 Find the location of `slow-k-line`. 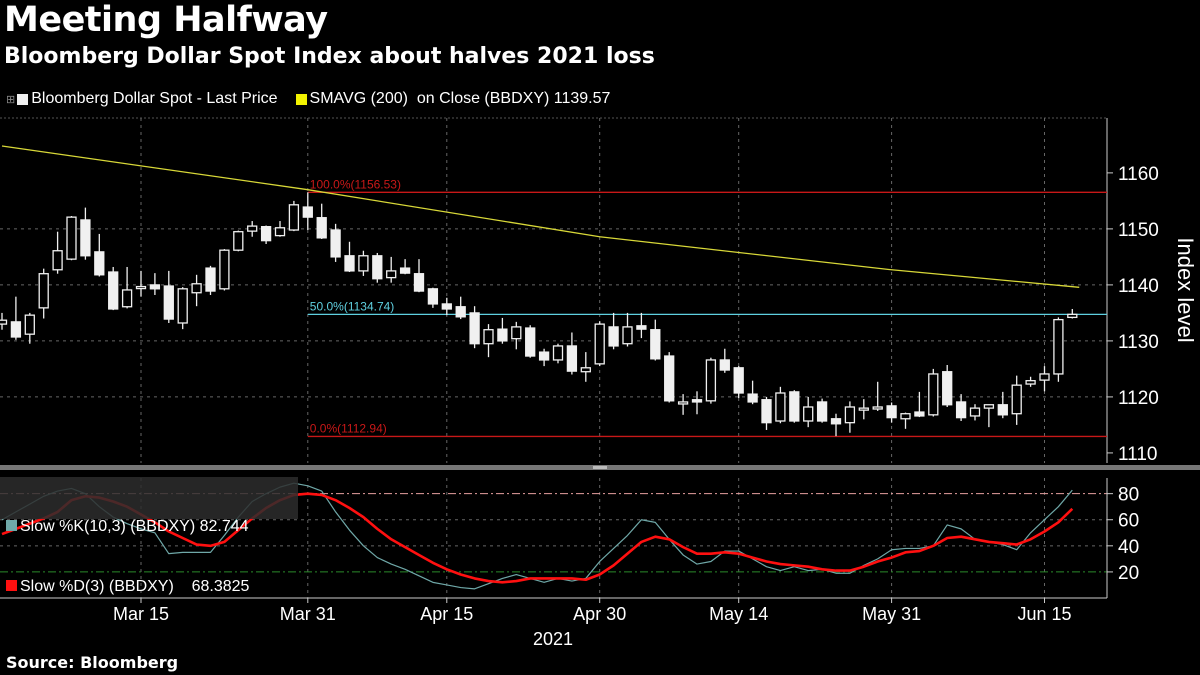

slow-k-line is located at coordinates (537, 536).